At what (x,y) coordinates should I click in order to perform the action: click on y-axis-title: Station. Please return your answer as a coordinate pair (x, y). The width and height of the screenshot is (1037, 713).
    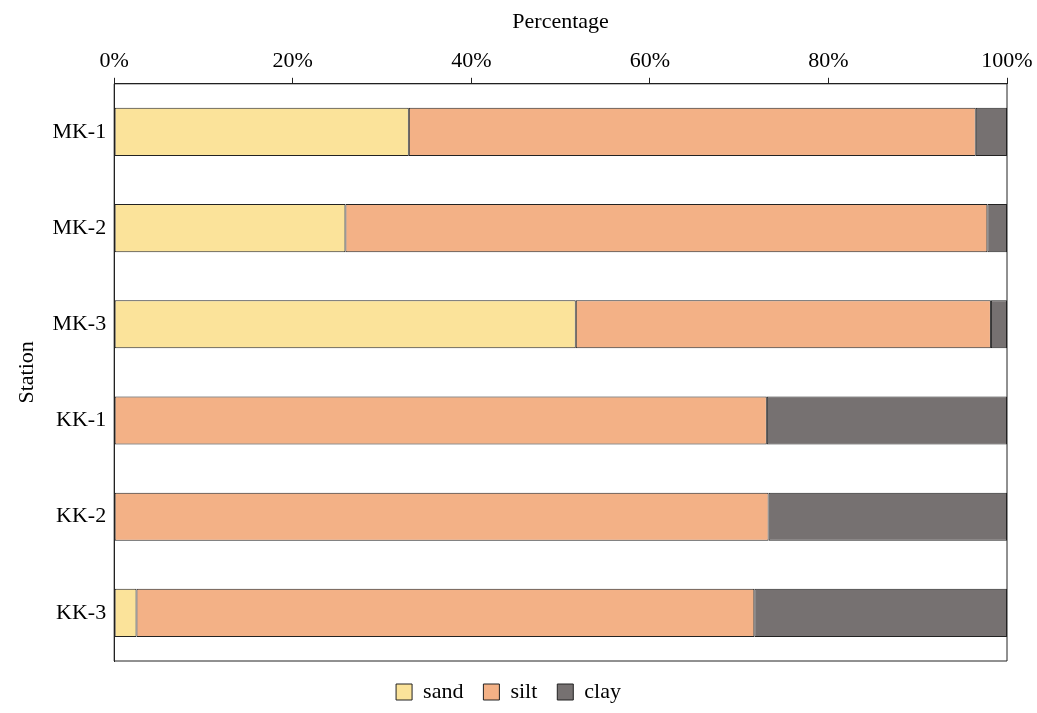
    Looking at the image, I should click on (25, 372).